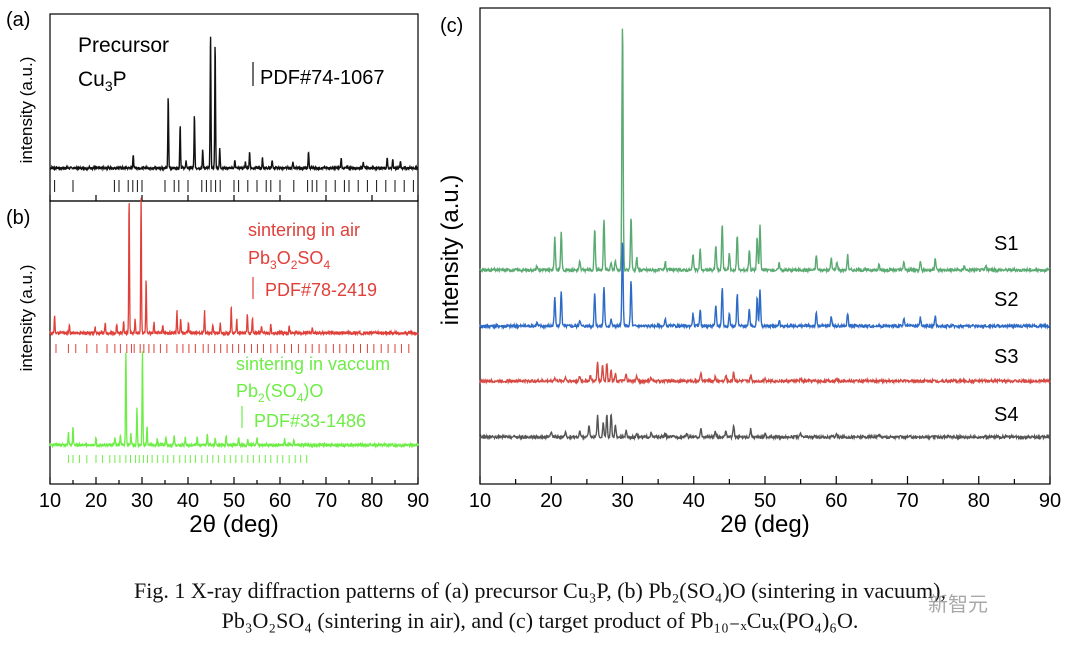  I want to click on panel-b-xticks, so click(234, 480).